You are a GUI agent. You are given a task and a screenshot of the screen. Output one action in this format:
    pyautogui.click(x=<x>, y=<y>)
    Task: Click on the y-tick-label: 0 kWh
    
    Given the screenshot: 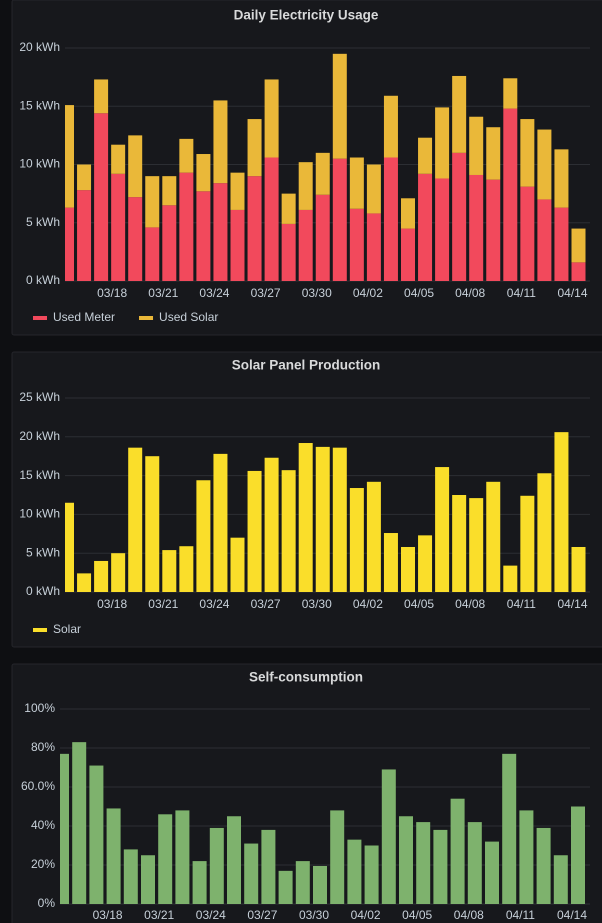 What is the action you would take?
    pyautogui.click(x=43, y=280)
    